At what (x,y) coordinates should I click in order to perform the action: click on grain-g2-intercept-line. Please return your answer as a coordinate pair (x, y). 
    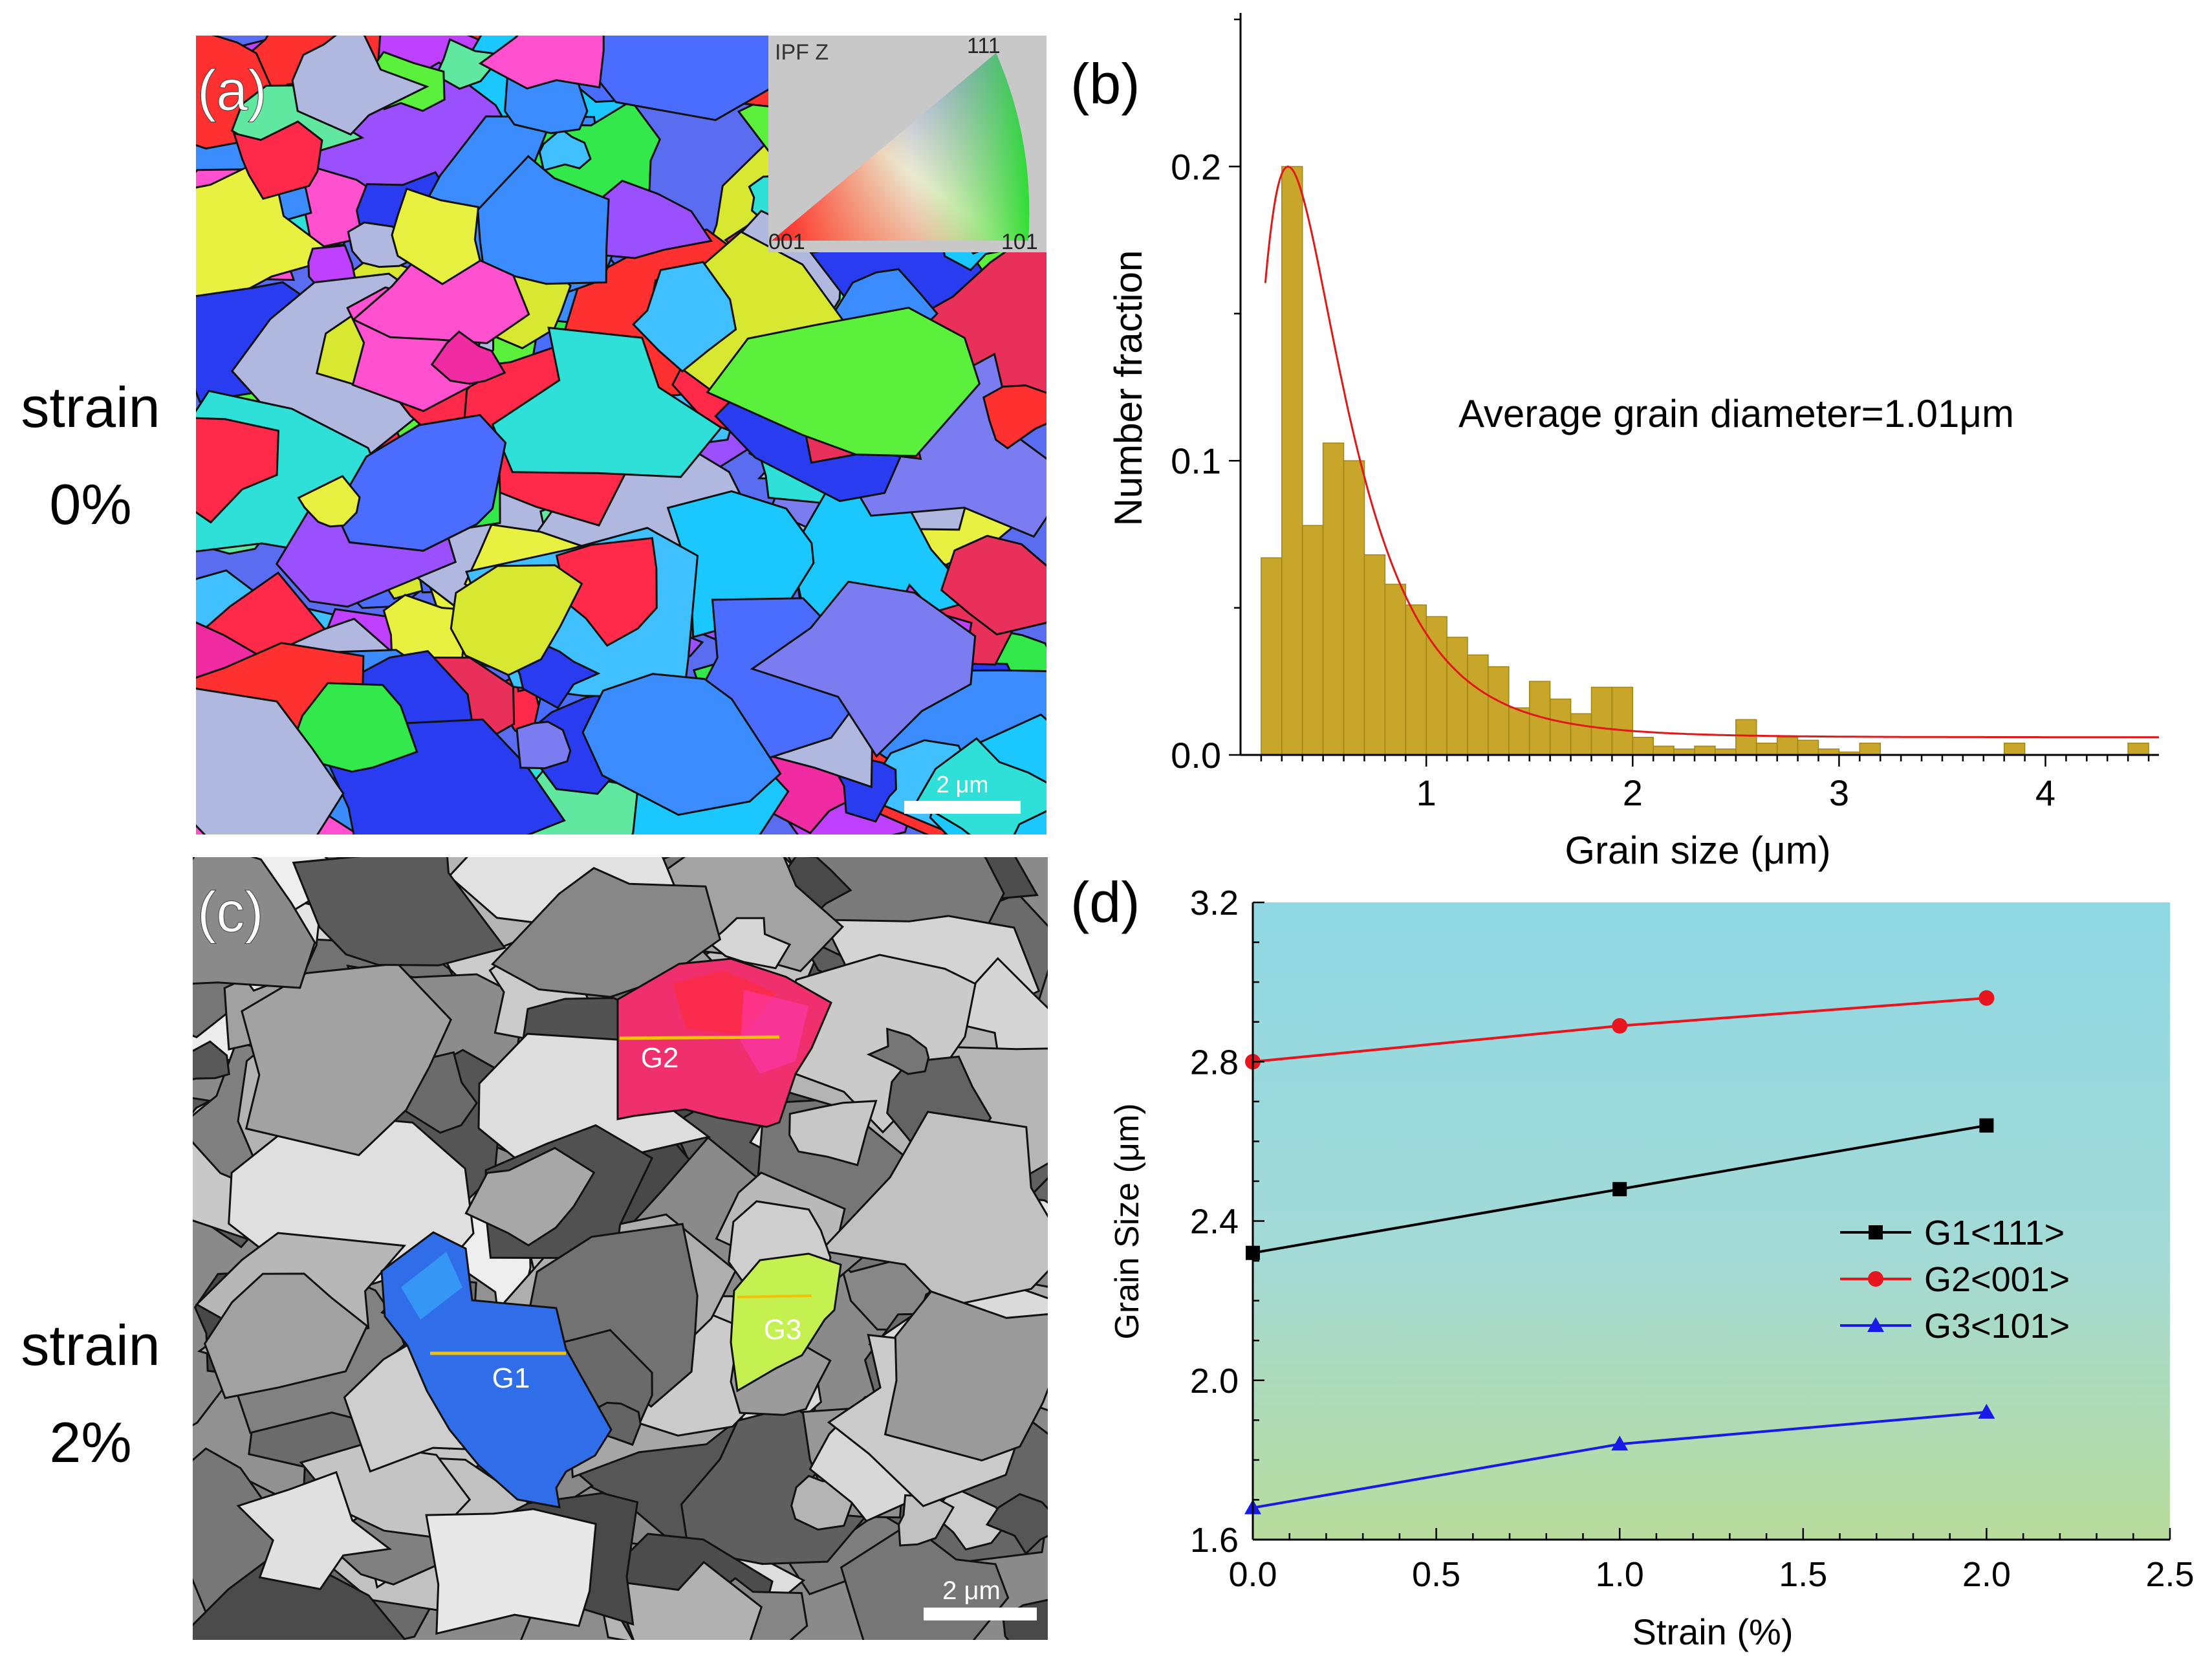
    Looking at the image, I should click on (699, 1037).